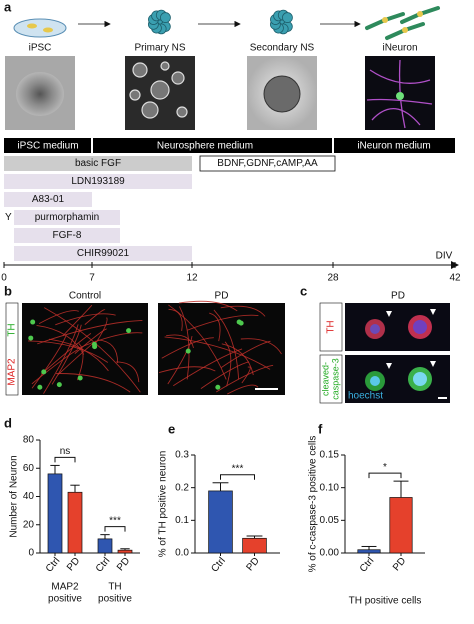 This screenshot has width=474, height=624. I want to click on y-tick-label: 0.3, so click(182, 455).